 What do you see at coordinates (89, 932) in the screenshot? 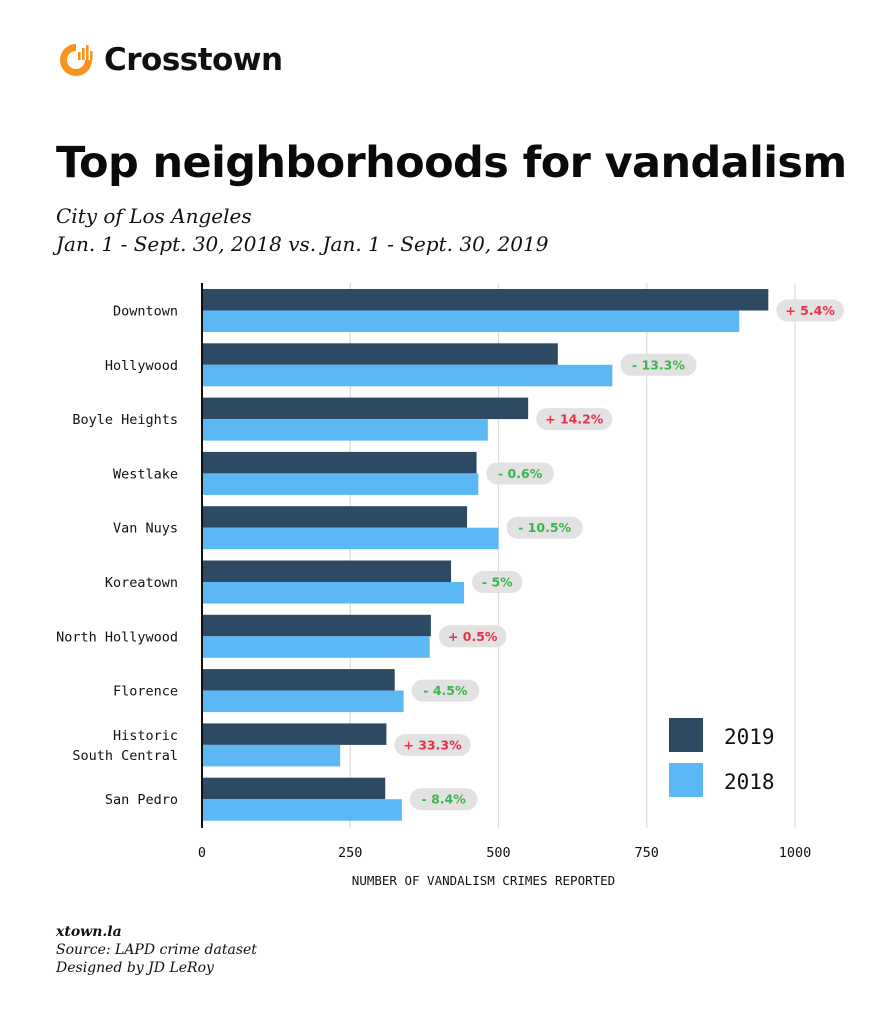
I see `footer-site: xtown.la` at bounding box center [89, 932].